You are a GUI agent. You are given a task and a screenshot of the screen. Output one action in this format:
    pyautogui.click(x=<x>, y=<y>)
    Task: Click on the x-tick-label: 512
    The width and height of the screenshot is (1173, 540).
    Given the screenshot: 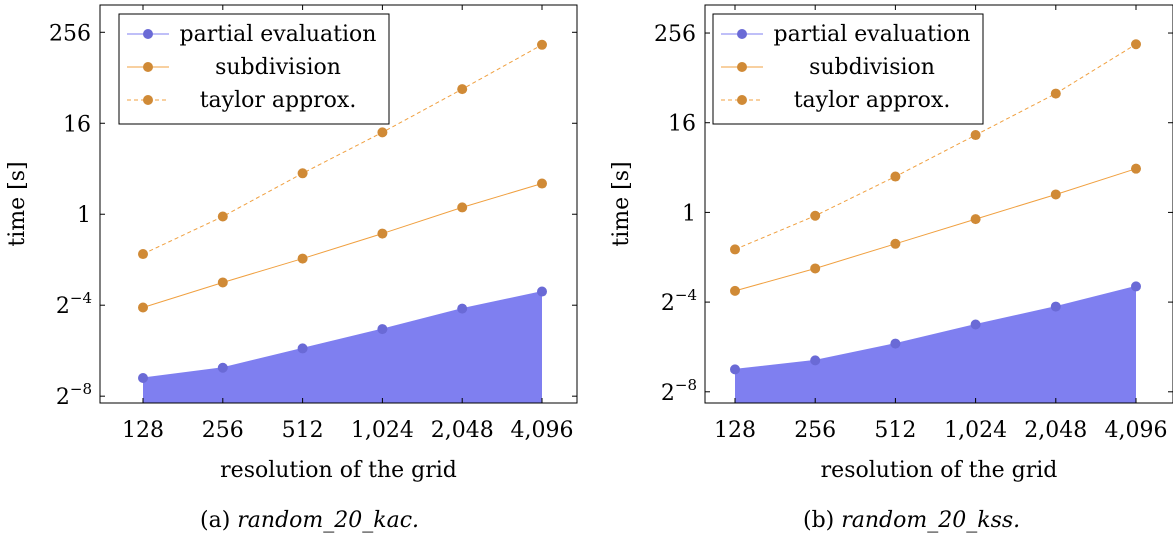 What is the action you would take?
    pyautogui.click(x=895, y=430)
    